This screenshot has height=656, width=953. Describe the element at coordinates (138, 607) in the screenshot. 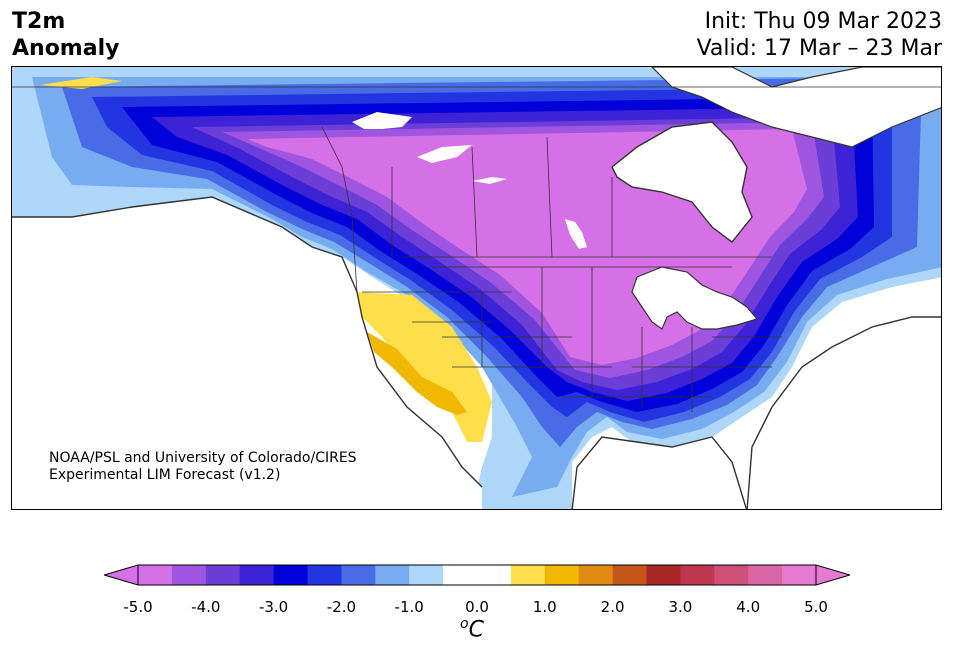

I see `colorbar-tick-label: -5.0` at that location.